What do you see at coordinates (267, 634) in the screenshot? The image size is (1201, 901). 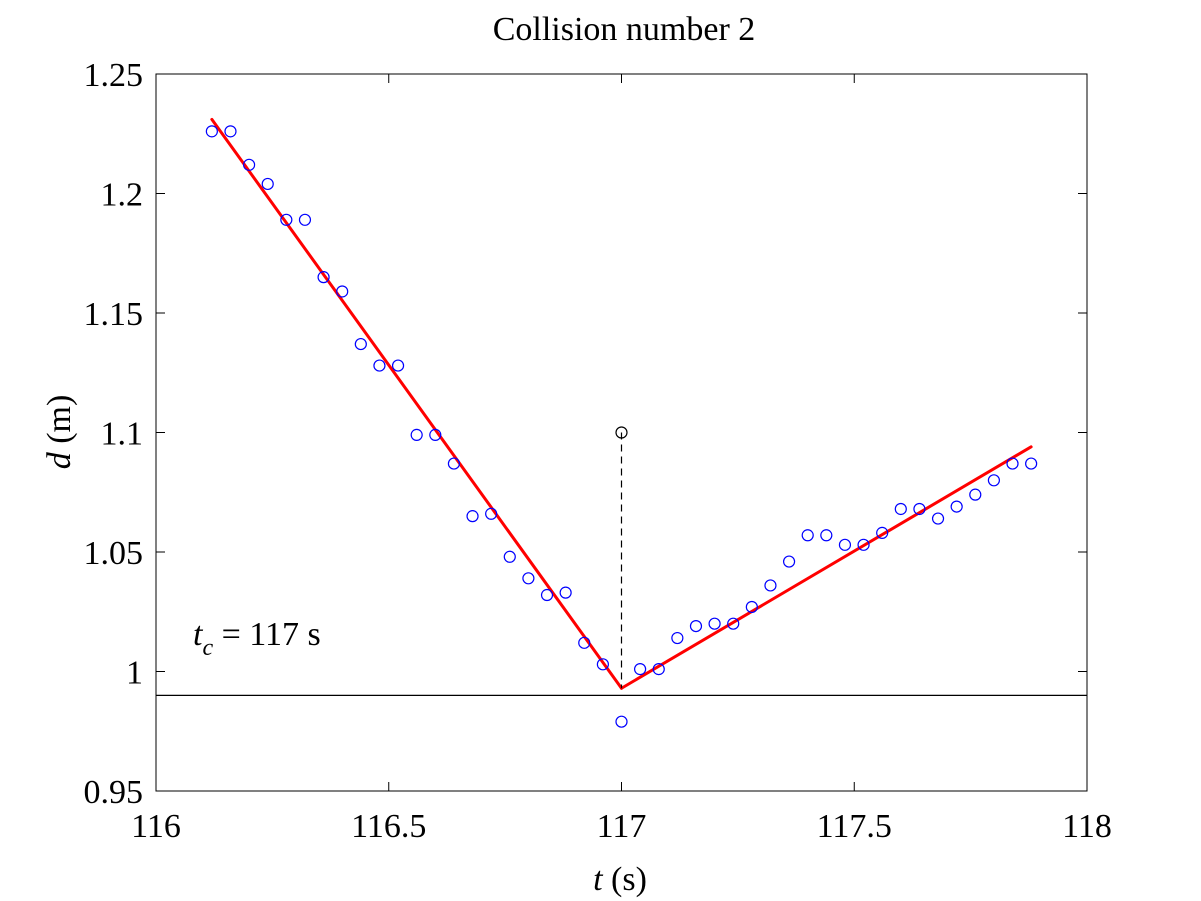 I see `annotation-value: = 117 s` at bounding box center [267, 634].